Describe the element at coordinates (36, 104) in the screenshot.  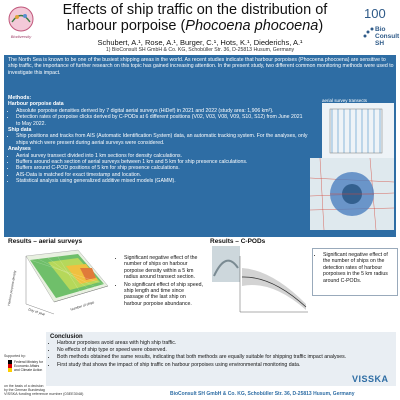
I see `harbour-porpoise-data-heading: Harbour porpoise data` at that location.